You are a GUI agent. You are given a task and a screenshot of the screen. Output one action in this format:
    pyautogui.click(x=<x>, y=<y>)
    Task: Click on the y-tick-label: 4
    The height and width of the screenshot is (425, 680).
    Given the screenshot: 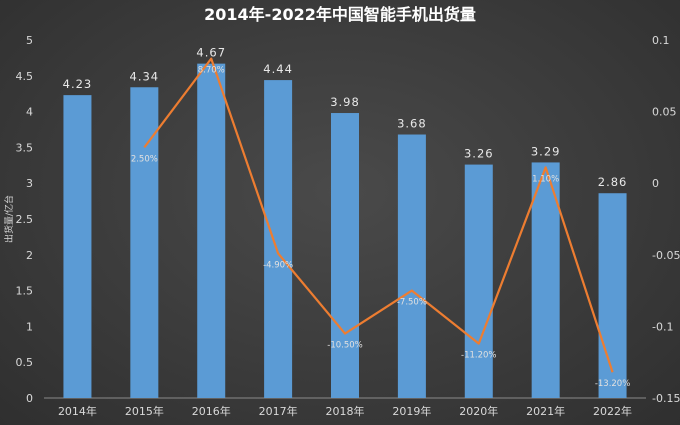 What is the action you would take?
    pyautogui.click(x=29, y=112)
    